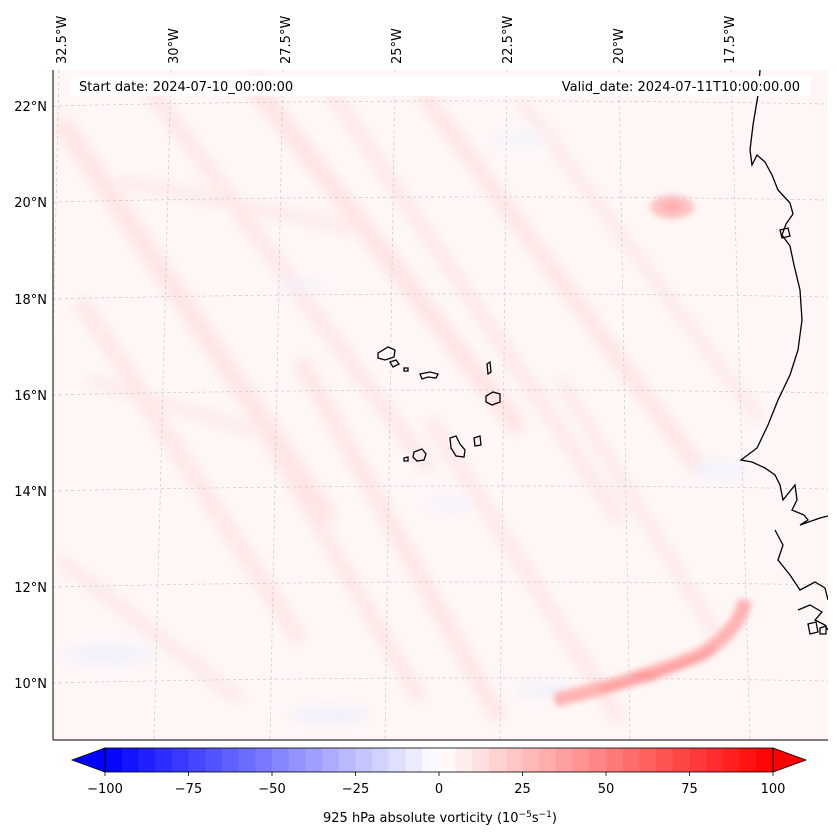 The image size is (837, 839). Describe the element at coordinates (276, 405) in the screenshot. I see `meridian-27-5w` at that location.